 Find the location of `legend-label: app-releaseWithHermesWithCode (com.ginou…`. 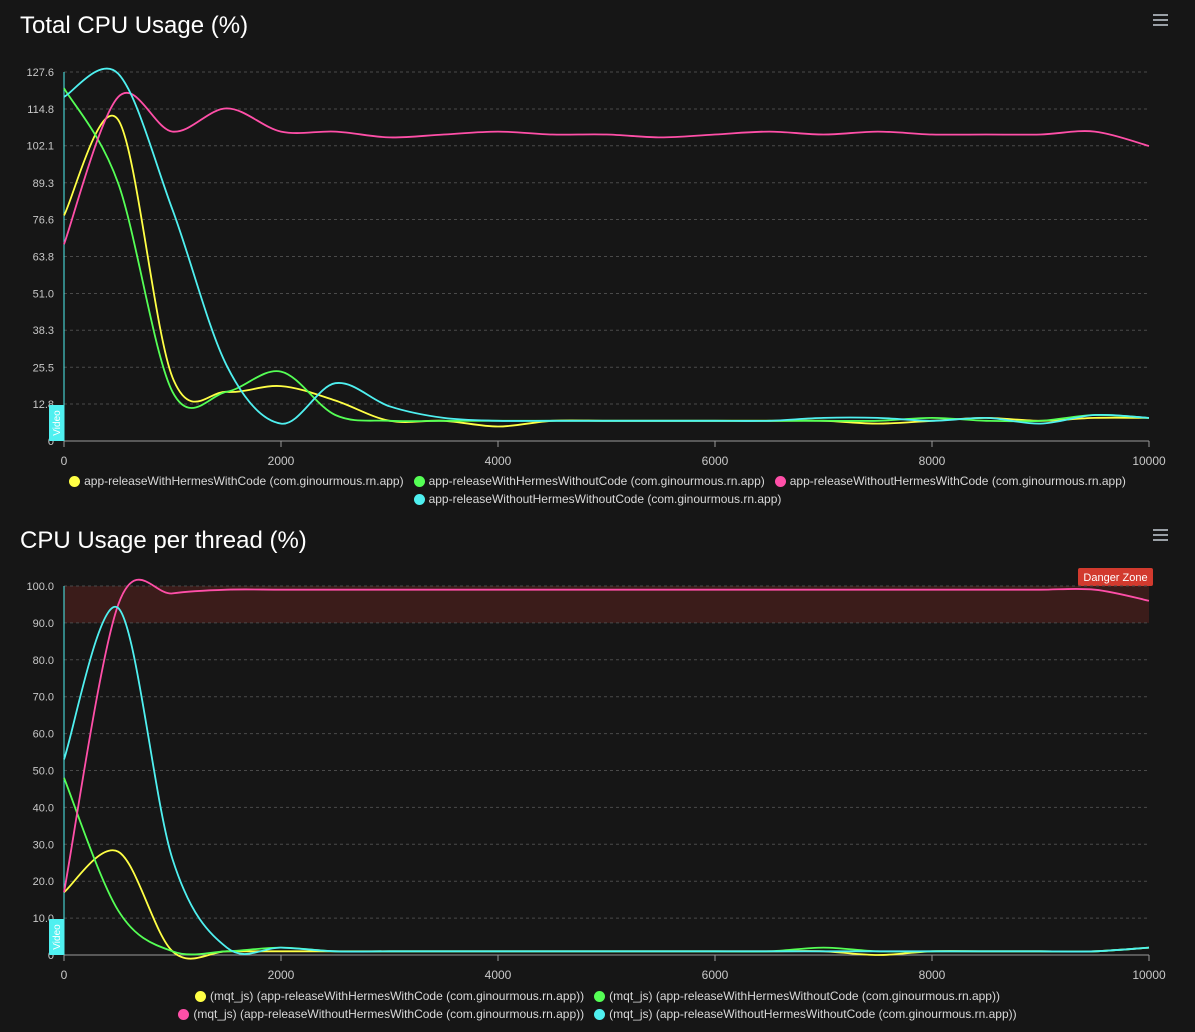

legend-label: app-releaseWithHermesWithCode (com.ginou… is located at coordinates (244, 481).